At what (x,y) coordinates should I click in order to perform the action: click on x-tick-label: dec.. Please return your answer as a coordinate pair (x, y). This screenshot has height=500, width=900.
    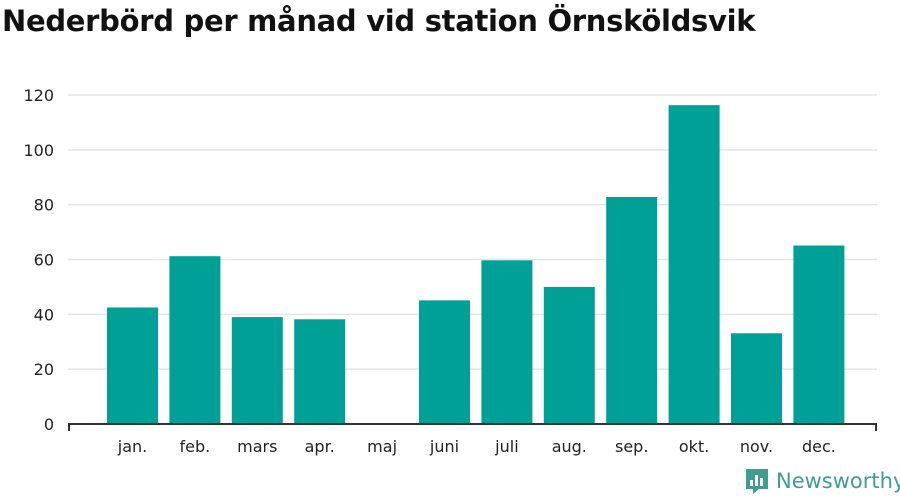
    Looking at the image, I should click on (819, 446).